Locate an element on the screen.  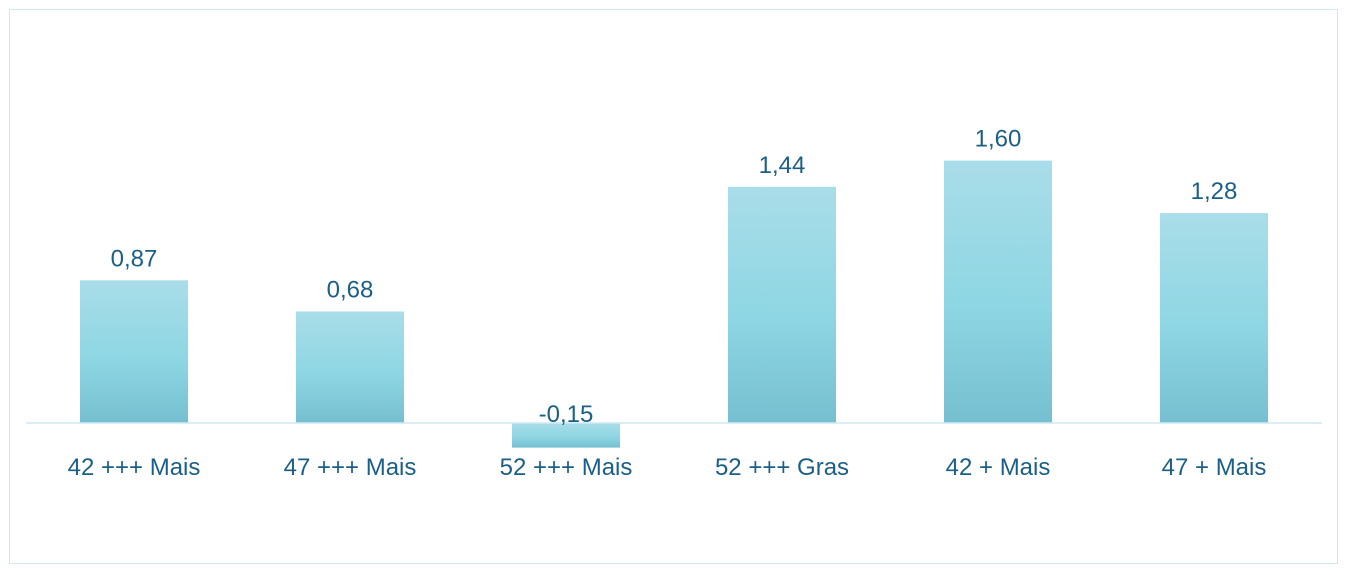
category-label-4: 52 +++ Gras is located at coordinates (782, 467).